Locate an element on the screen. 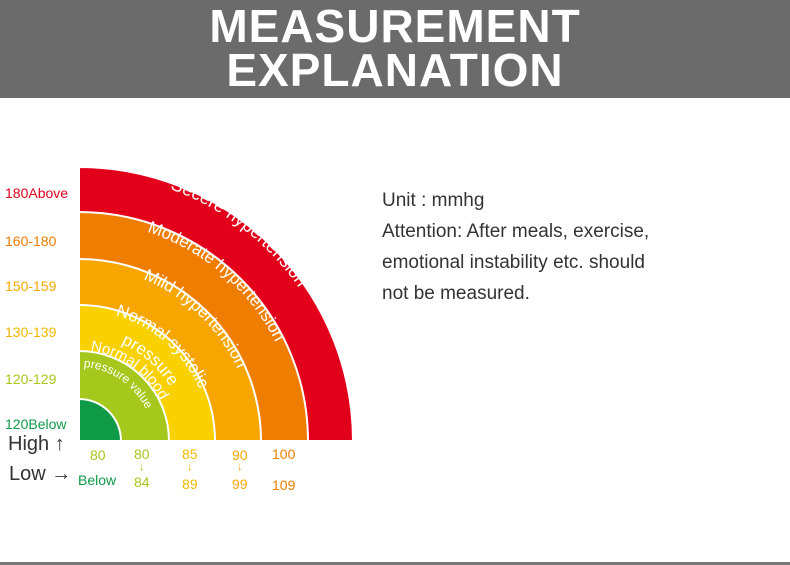 This screenshot has height=565, width=790. legend-low-label: Low is located at coordinates (27, 474).